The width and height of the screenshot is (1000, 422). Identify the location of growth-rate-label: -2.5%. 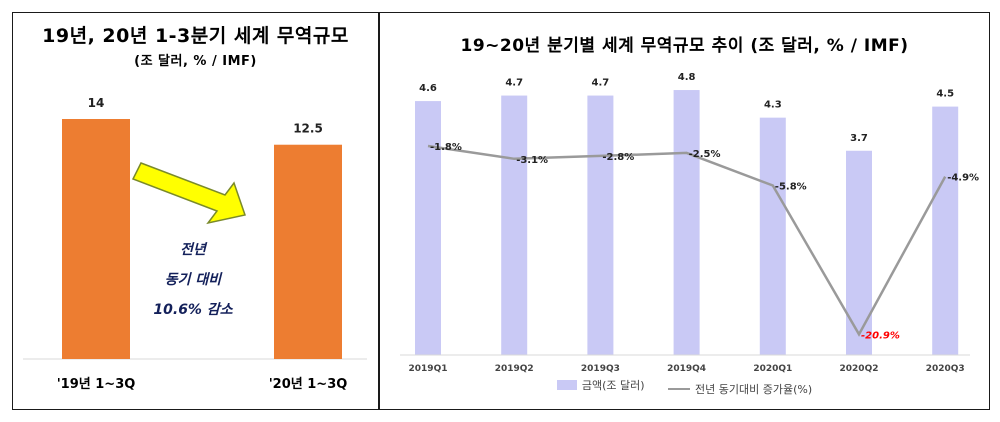
(705, 154).